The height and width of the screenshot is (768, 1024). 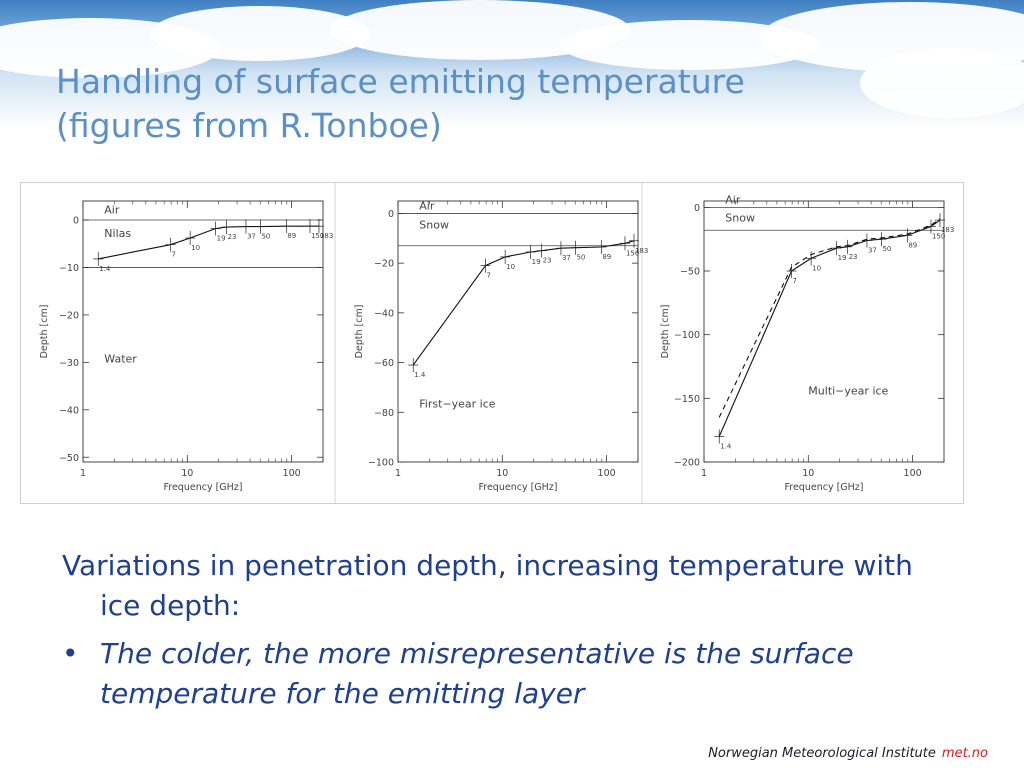 I want to click on footer-org: Norwegian Meteorological Institute, so click(x=822, y=753).